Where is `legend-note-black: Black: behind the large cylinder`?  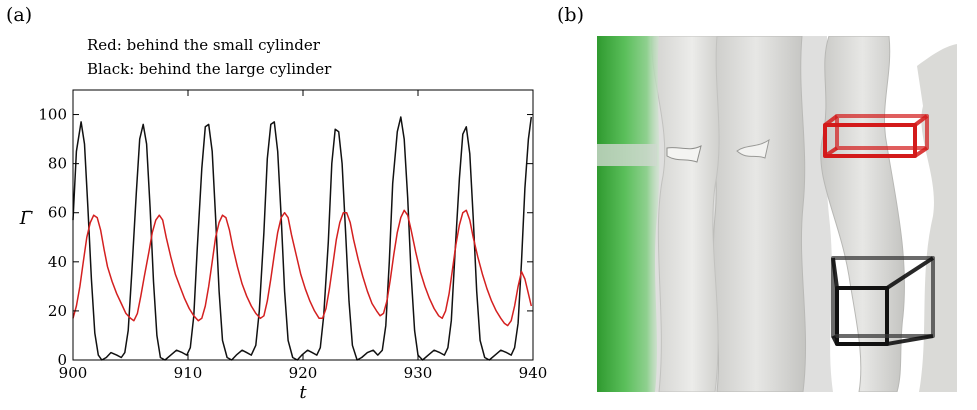 legend-note-black: Black: behind the large cylinder is located at coordinates (209, 69).